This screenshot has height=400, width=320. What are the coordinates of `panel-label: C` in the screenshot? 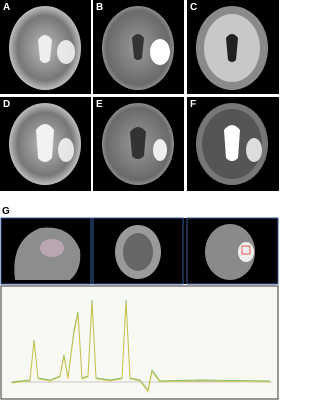 It's located at (193, 7).